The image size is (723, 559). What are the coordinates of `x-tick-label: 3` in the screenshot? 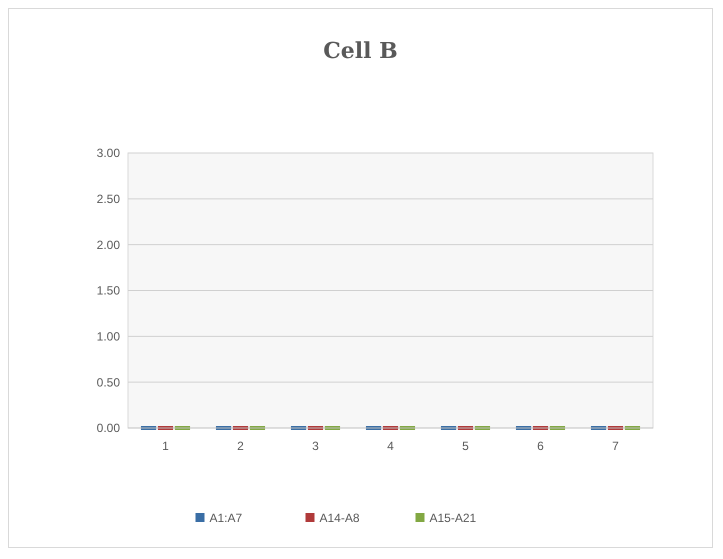 It's located at (316, 446).